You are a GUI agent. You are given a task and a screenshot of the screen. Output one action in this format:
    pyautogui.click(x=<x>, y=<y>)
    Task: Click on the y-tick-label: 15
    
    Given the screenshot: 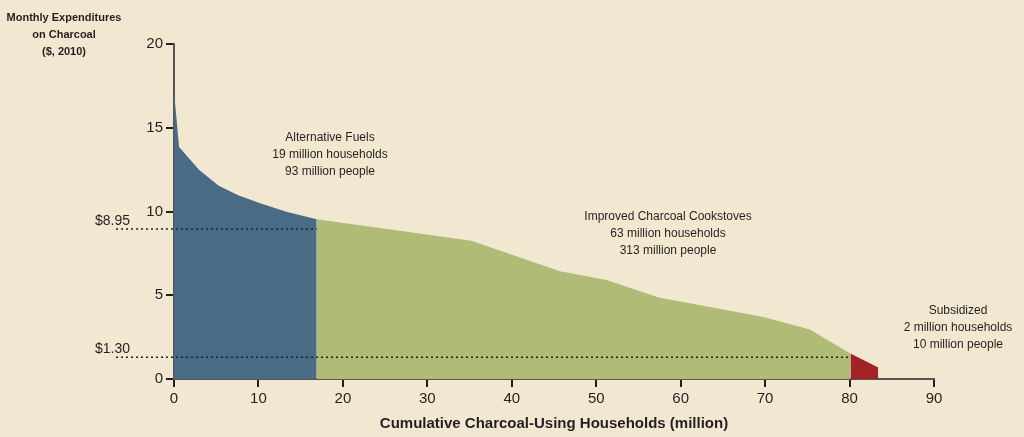 What is the action you would take?
    pyautogui.click(x=154, y=126)
    